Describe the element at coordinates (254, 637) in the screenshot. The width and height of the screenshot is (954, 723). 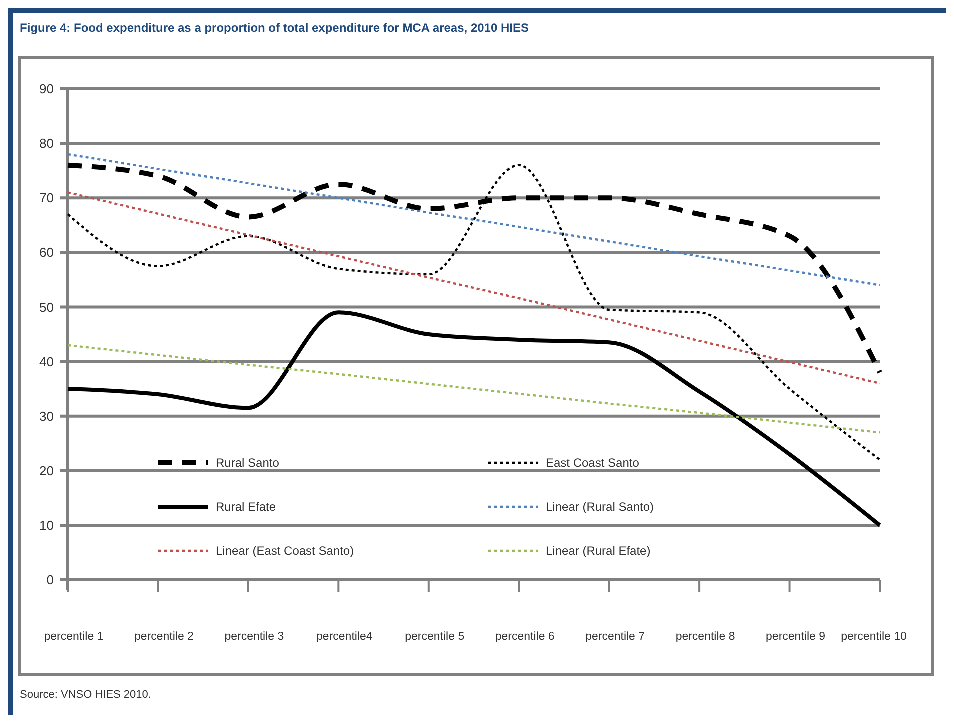
I see `x-tick-label: percentile 3` at that location.